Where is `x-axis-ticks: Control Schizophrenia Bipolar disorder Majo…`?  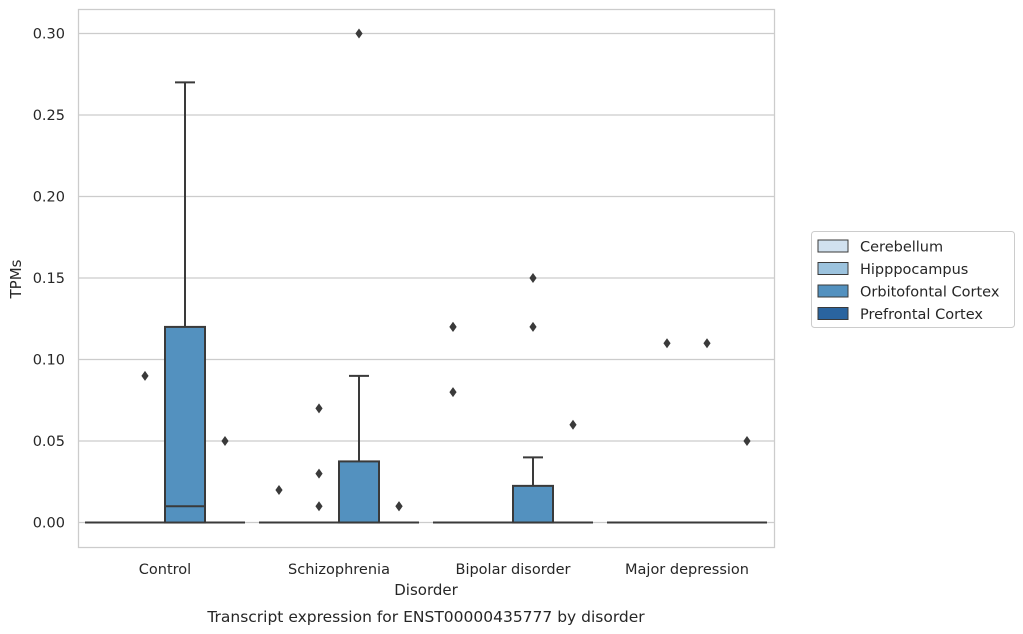
x-axis-ticks: Control Schizophrenia Bipolar disorder Majo… is located at coordinates (444, 570).